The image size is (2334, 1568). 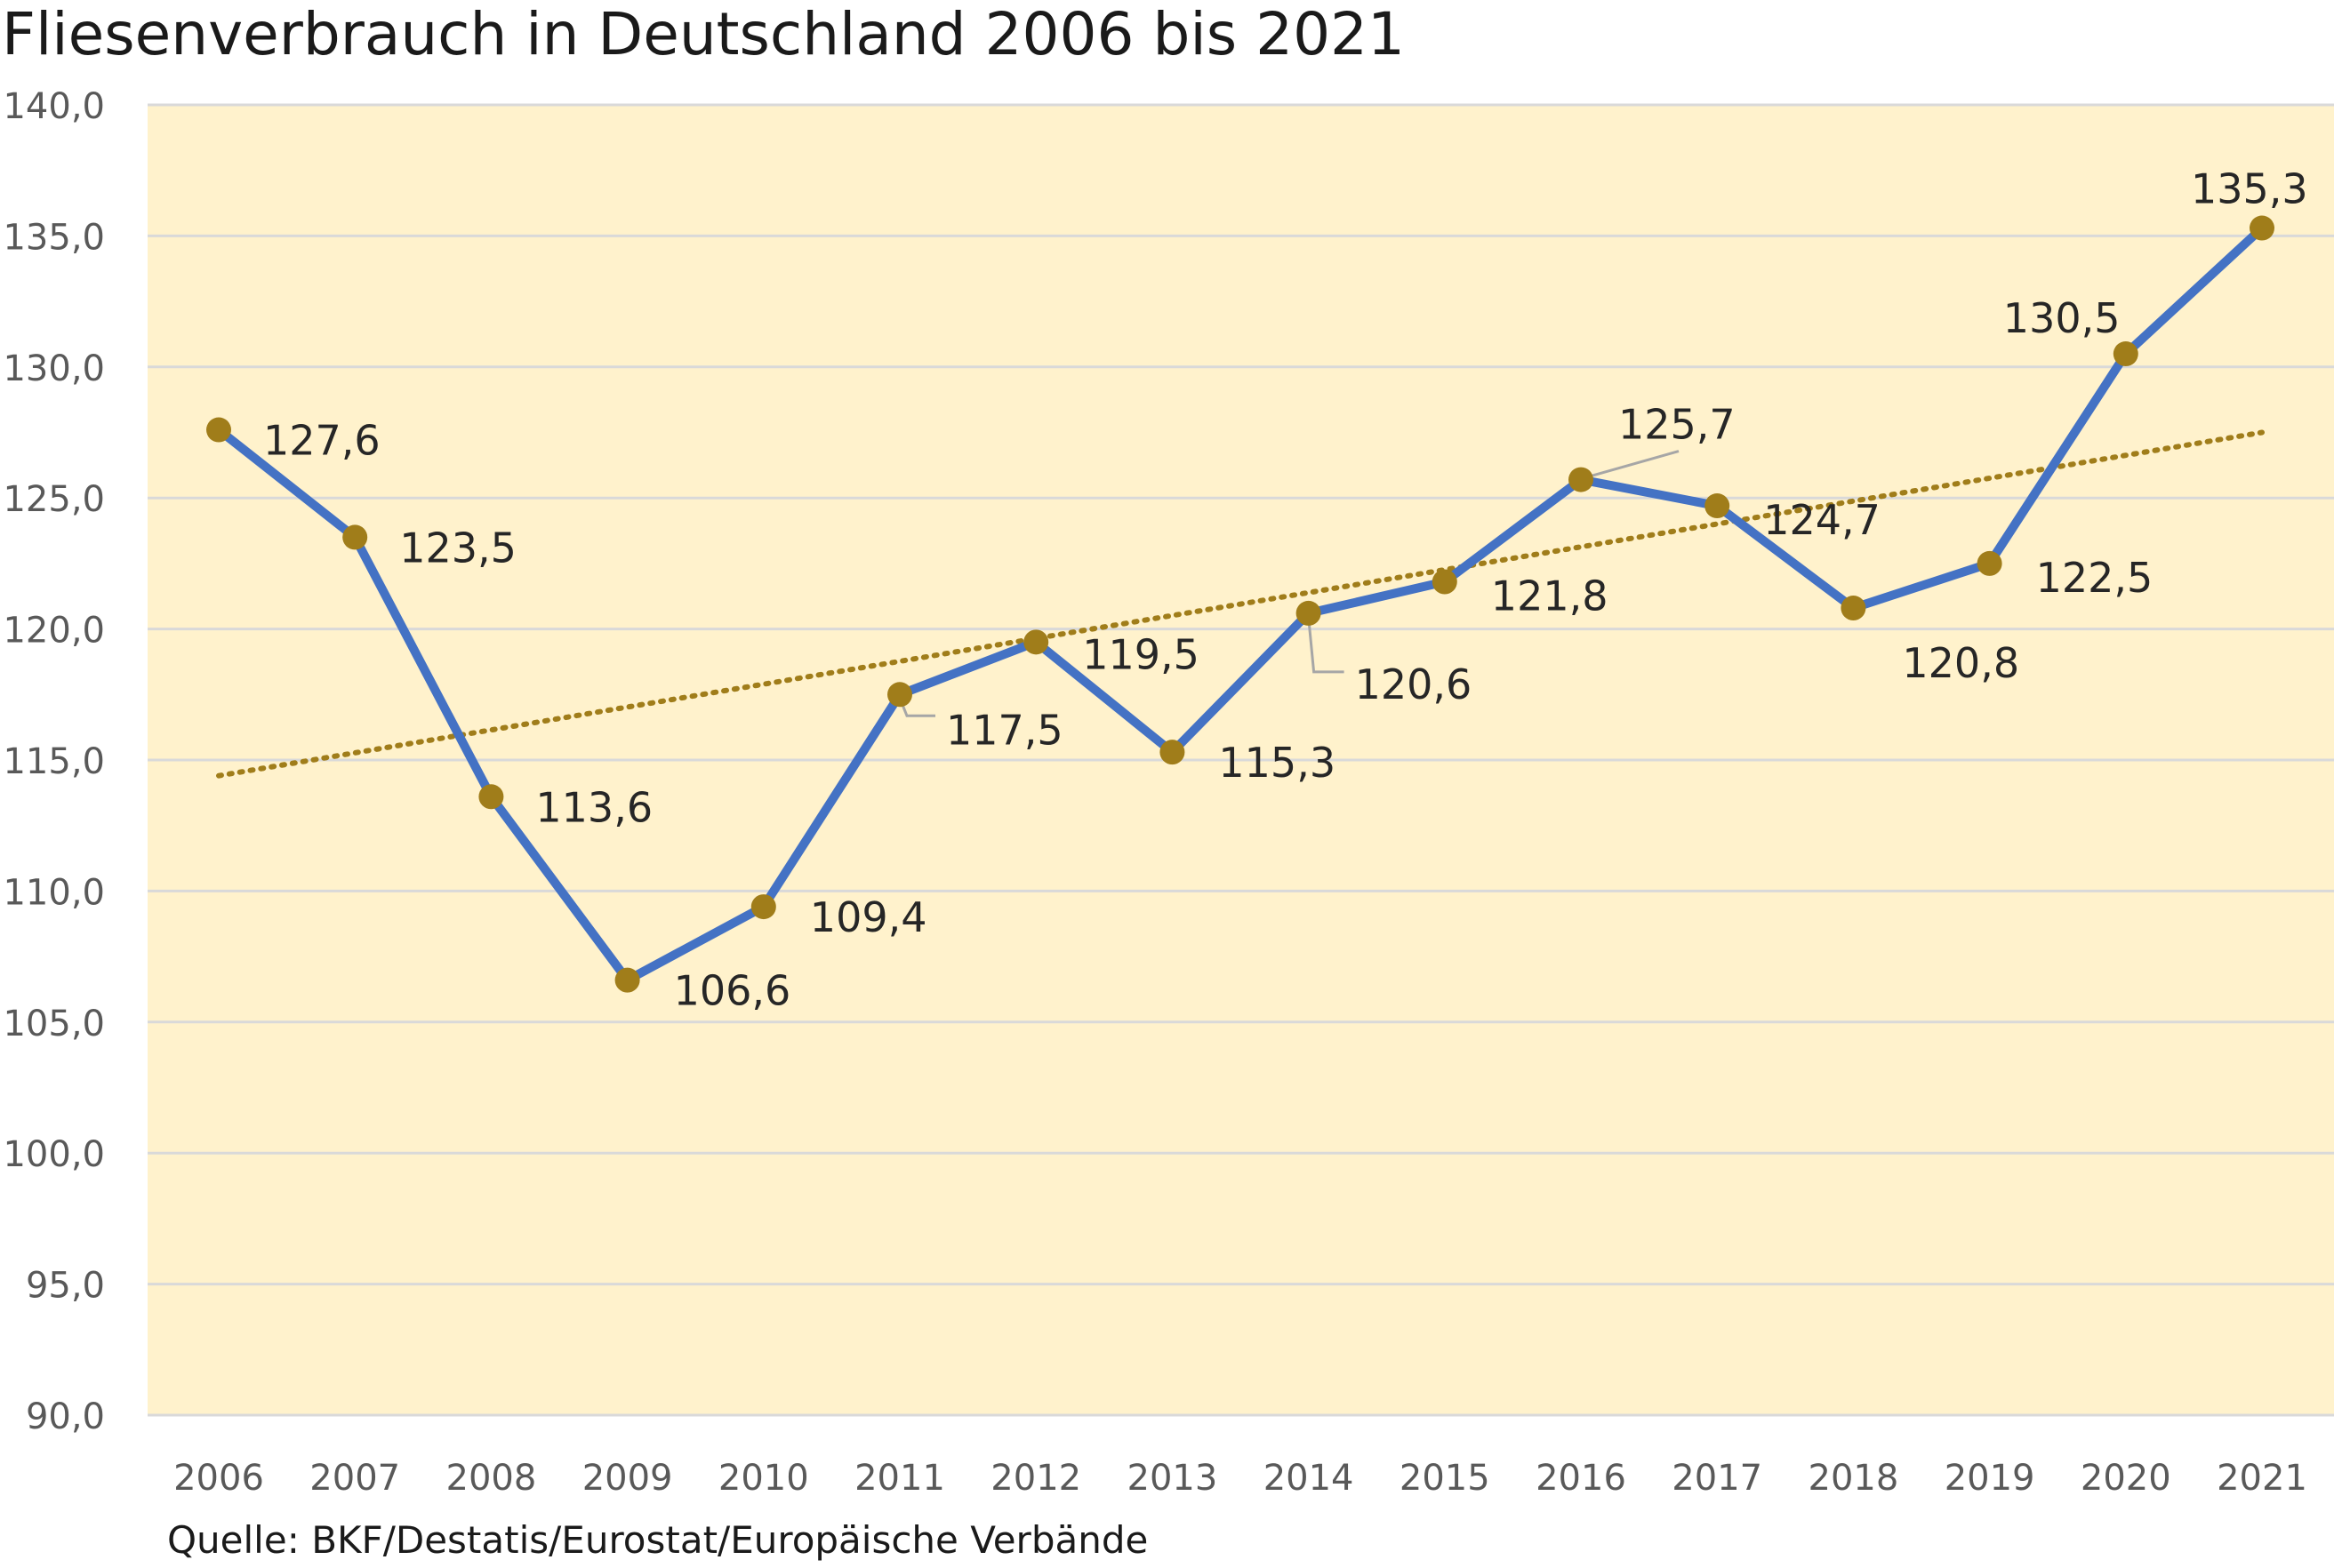 I want to click on x-tick-label: 2011, so click(x=899, y=1478).